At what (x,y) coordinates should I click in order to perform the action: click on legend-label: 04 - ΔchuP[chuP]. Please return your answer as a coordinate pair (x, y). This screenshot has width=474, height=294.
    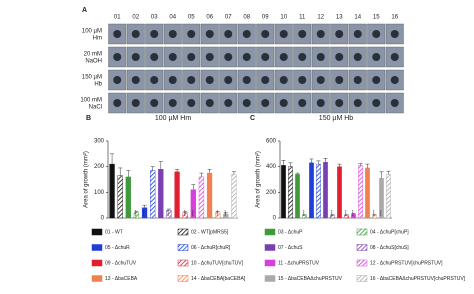
    Looking at the image, I should click on (389, 232).